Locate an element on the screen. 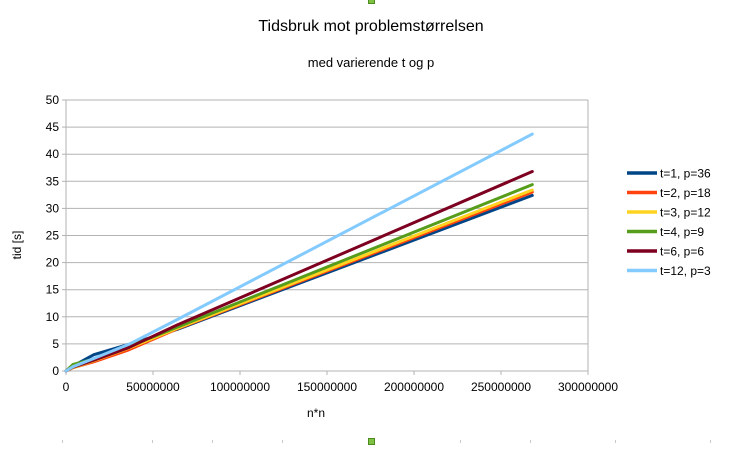  y-tick-label: 0 is located at coordinates (55, 371).